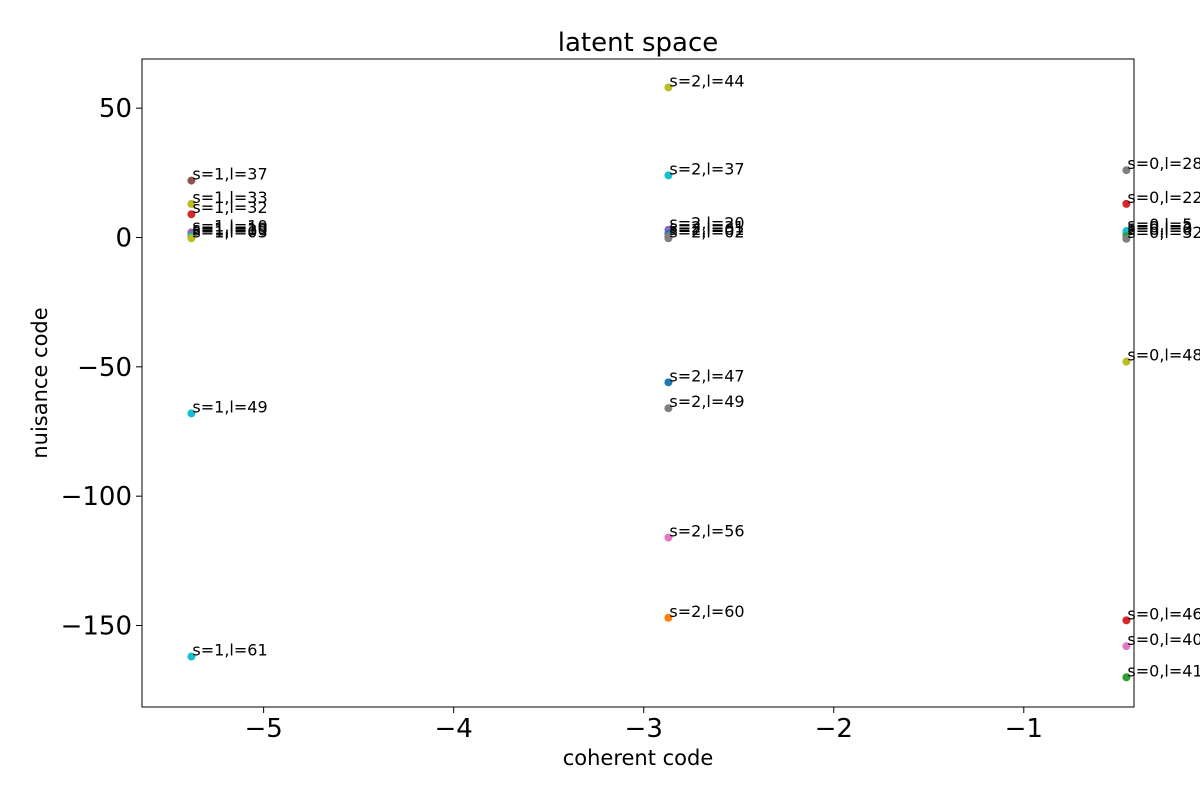  What do you see at coordinates (229, 197) in the screenshot?
I see `point-label: s=1,l=33` at bounding box center [229, 197].